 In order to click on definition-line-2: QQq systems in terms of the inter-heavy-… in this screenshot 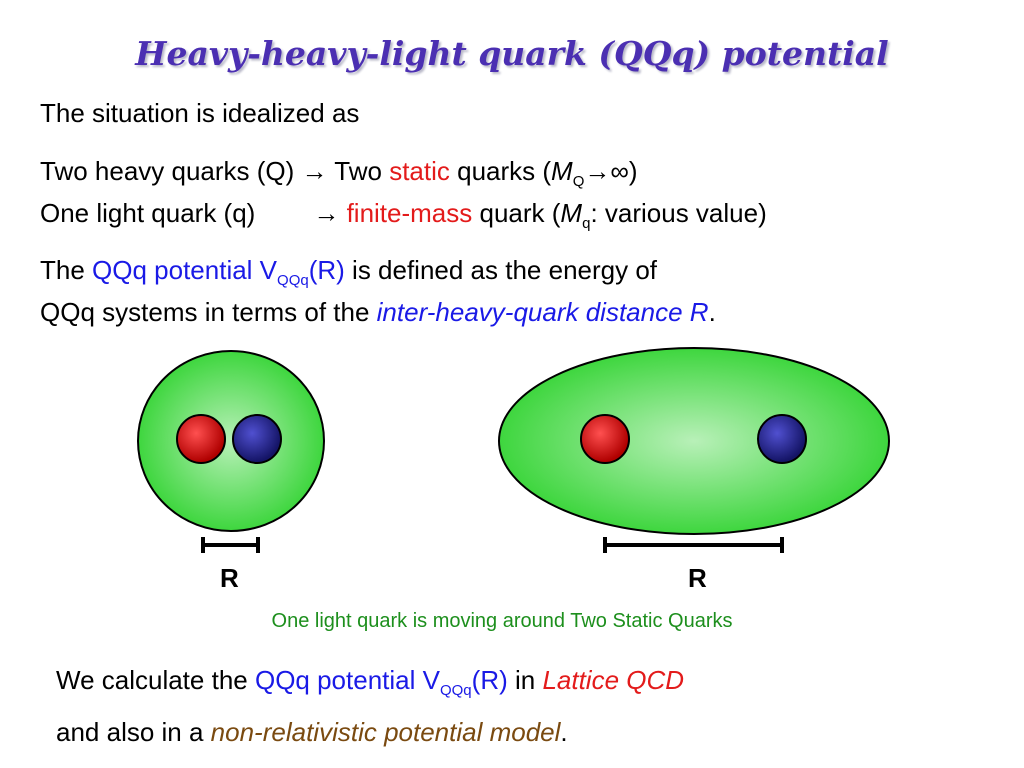, I will do `click(378, 312)`.